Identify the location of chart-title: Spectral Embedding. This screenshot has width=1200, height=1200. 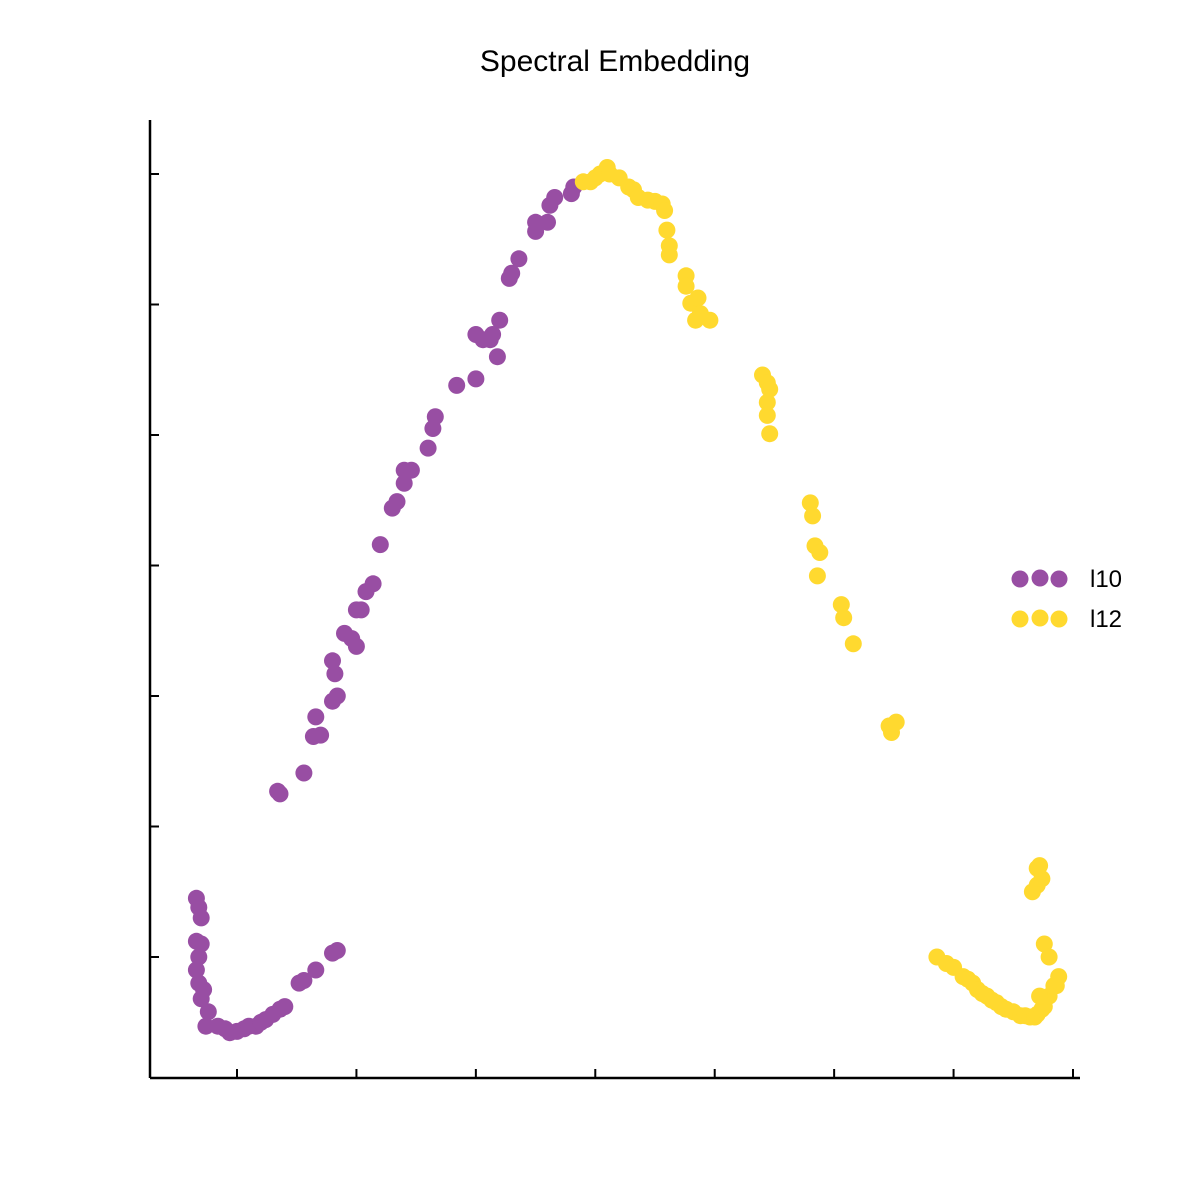
(615, 61).